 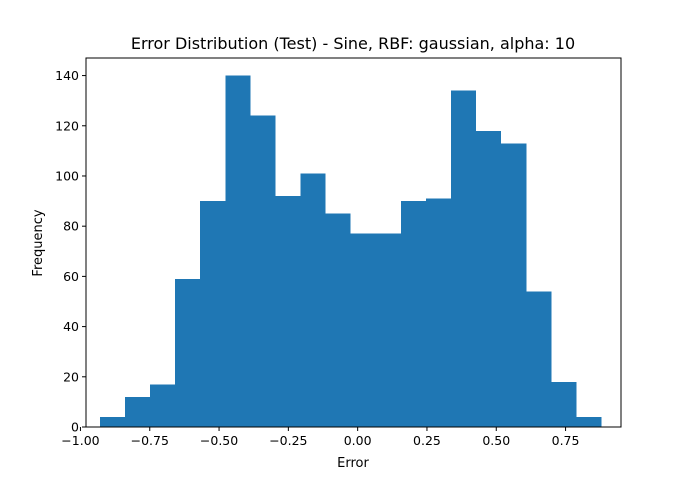 I want to click on x-tick-label: 0.75, so click(x=566, y=440).